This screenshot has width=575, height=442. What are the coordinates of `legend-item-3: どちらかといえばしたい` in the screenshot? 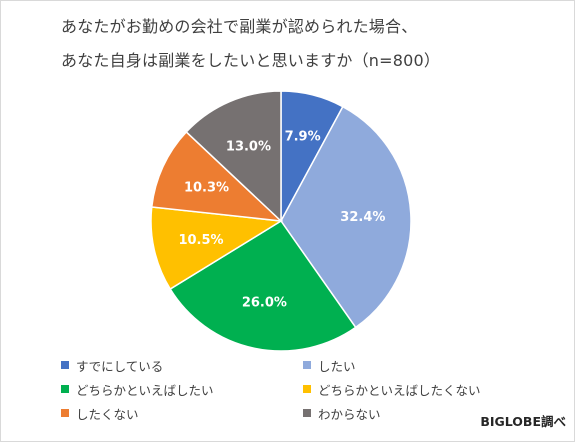 It's located at (137, 389).